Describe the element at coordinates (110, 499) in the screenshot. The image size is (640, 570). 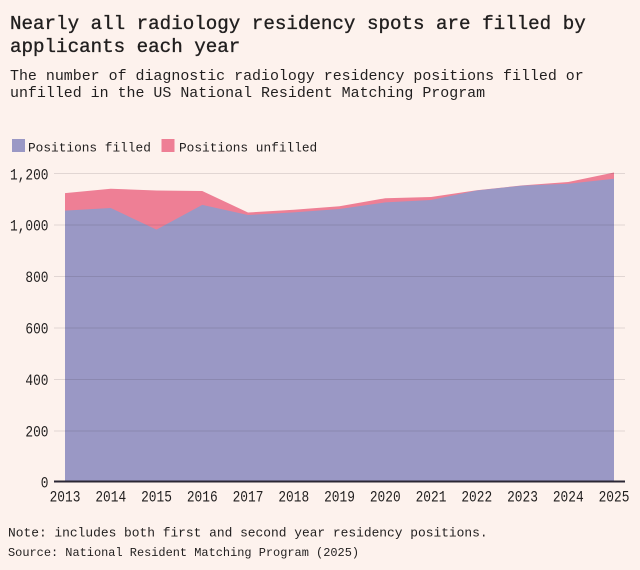
I see `svg-text: 2014` at that location.